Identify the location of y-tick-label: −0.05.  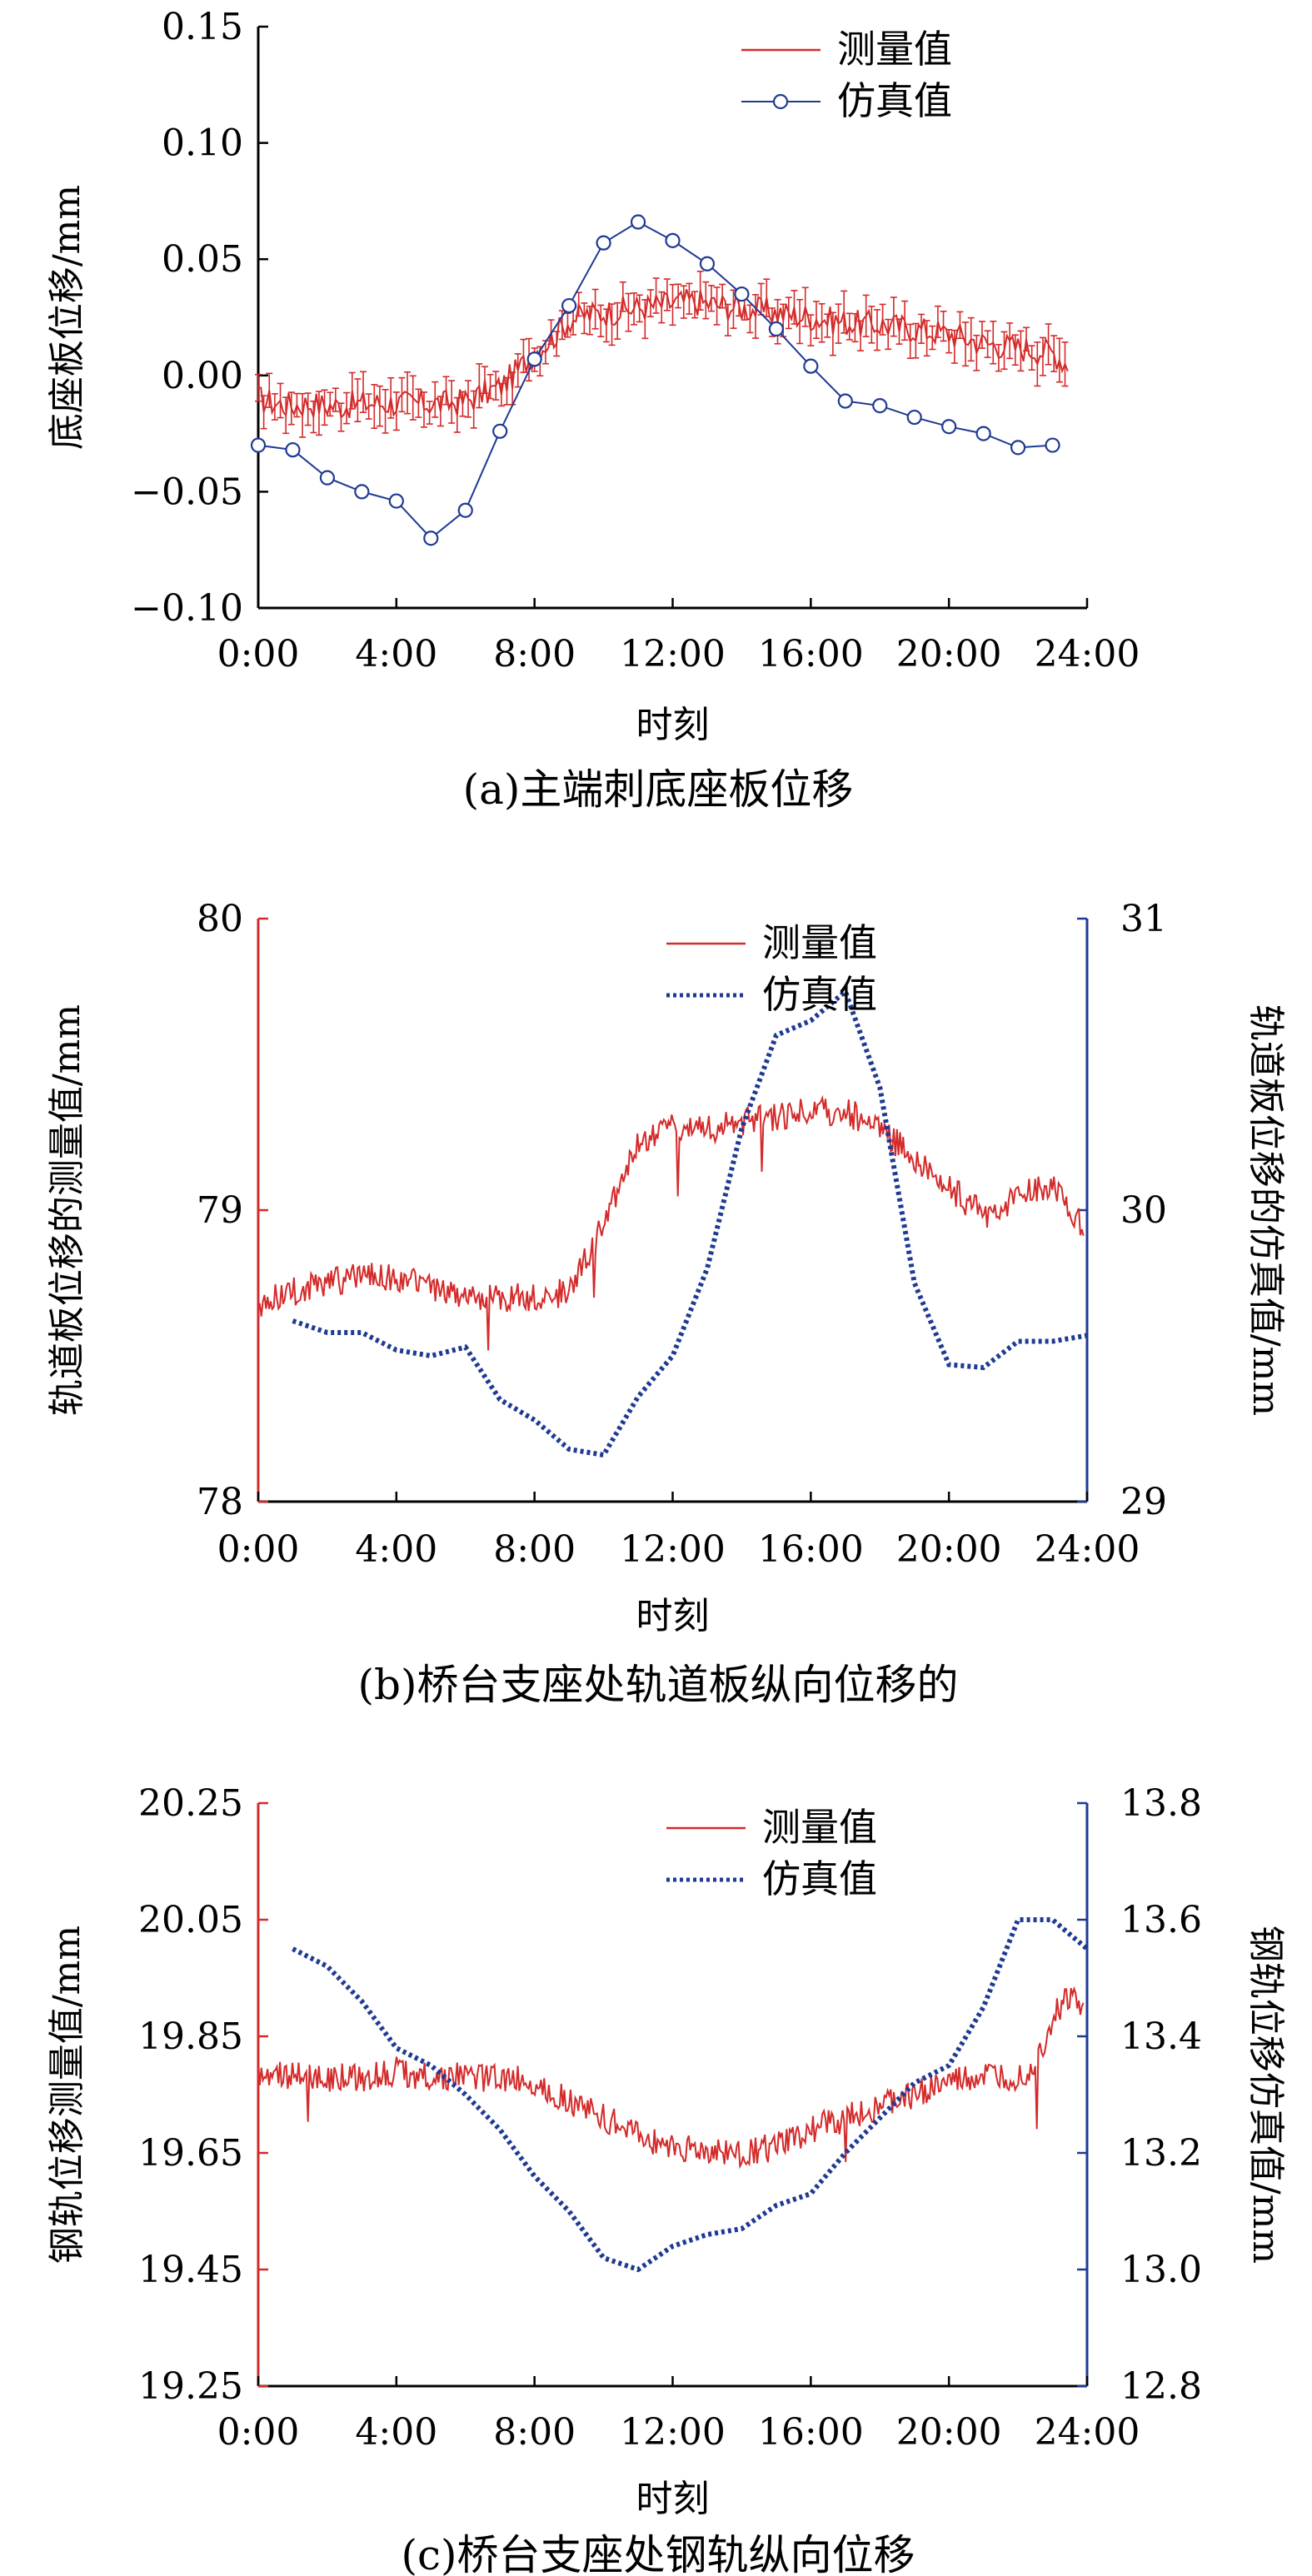
(187, 492).